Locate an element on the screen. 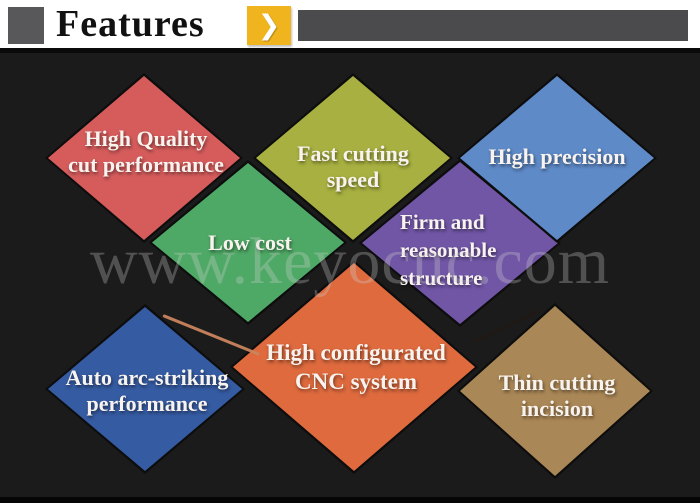 Image resolution: width=700 pixels, height=503 pixels. label-auto-arc: Auto arc-striking performance is located at coordinates (147, 390).